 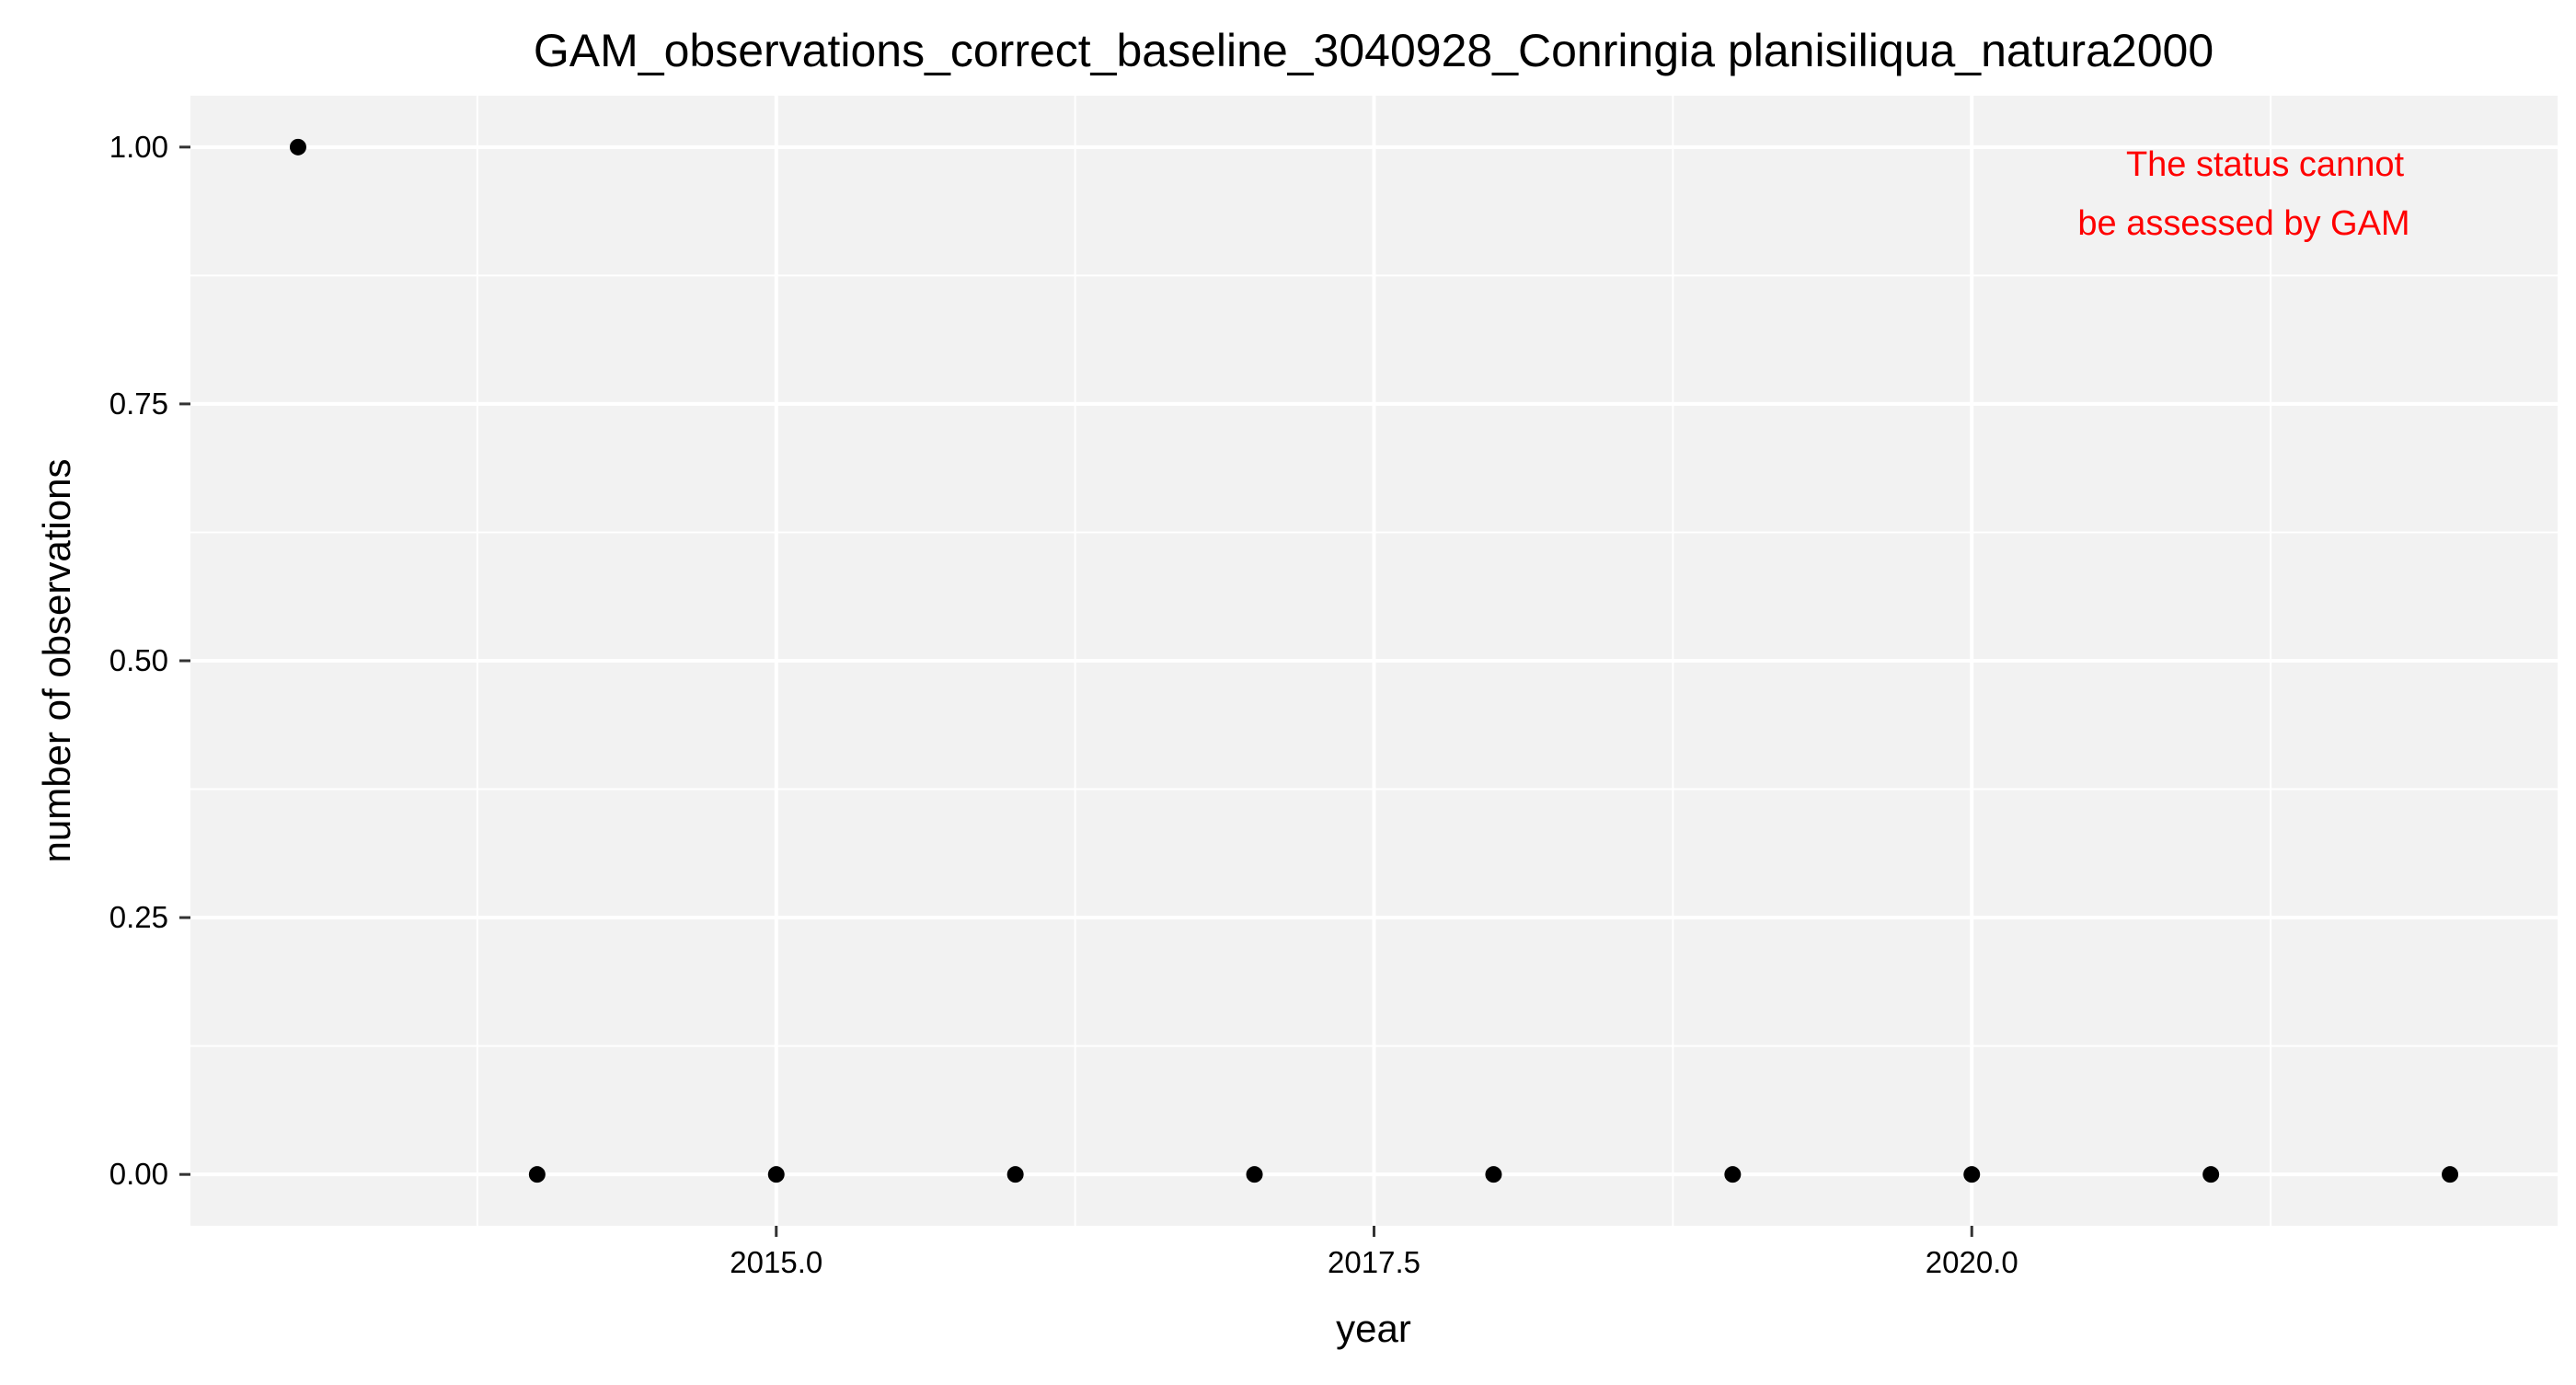 What do you see at coordinates (2243, 223) in the screenshot?
I see `annotation-line-2: be assessed by GAM` at bounding box center [2243, 223].